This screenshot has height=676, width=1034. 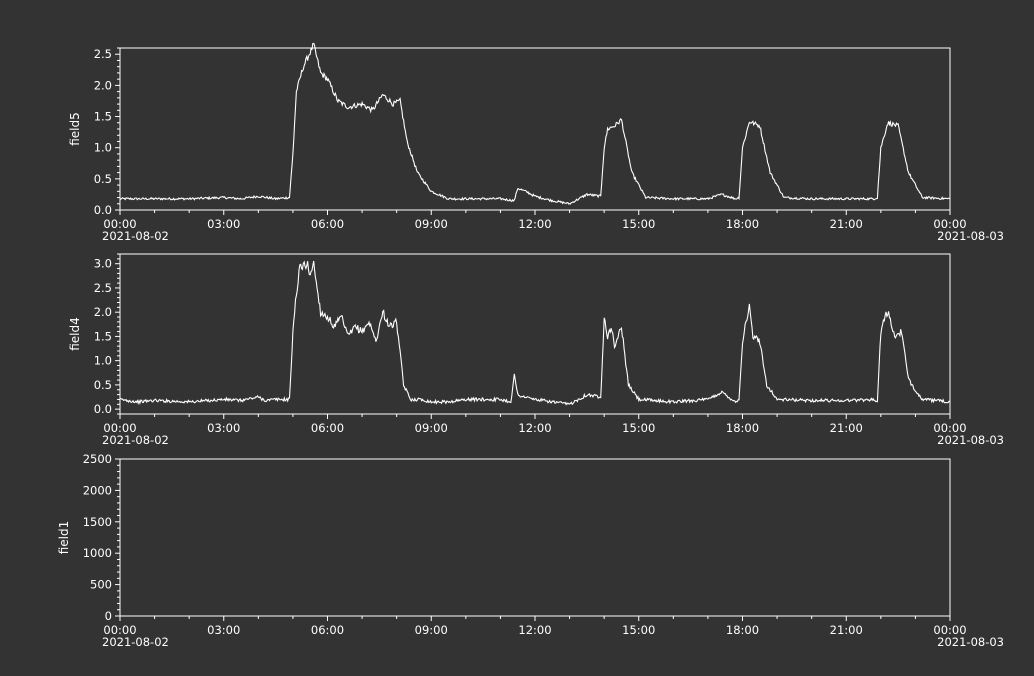 I want to click on y-tick-label: 1500, so click(x=97, y=522).